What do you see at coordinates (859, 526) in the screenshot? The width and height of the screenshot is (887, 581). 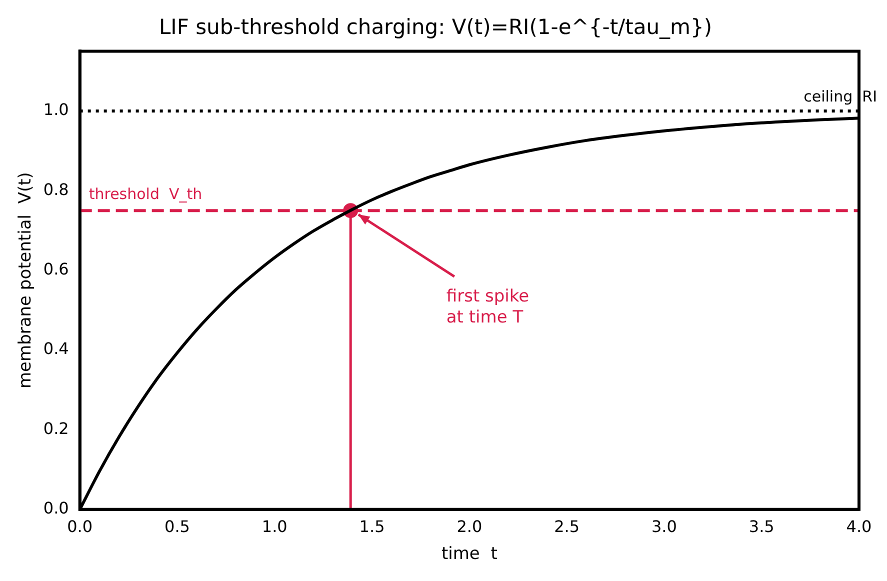 I see `x-tick-label: 4.0` at bounding box center [859, 526].